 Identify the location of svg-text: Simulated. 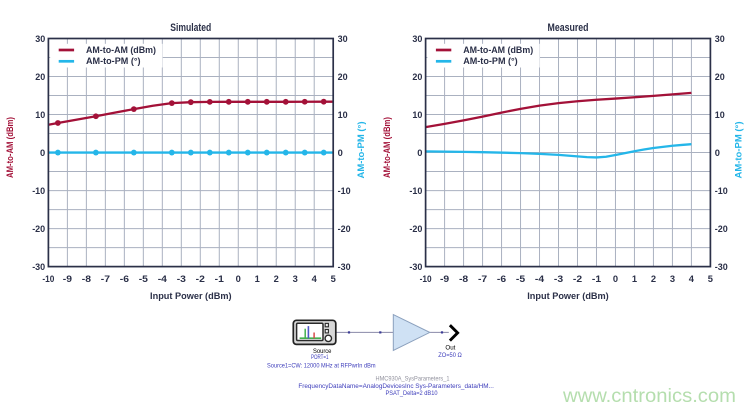
(190, 28).